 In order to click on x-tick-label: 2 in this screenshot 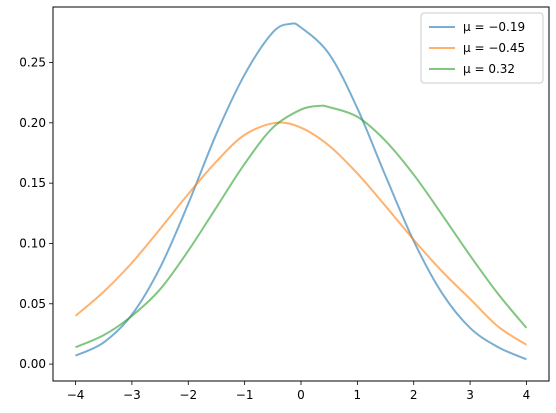, I will do `click(414, 395)`.